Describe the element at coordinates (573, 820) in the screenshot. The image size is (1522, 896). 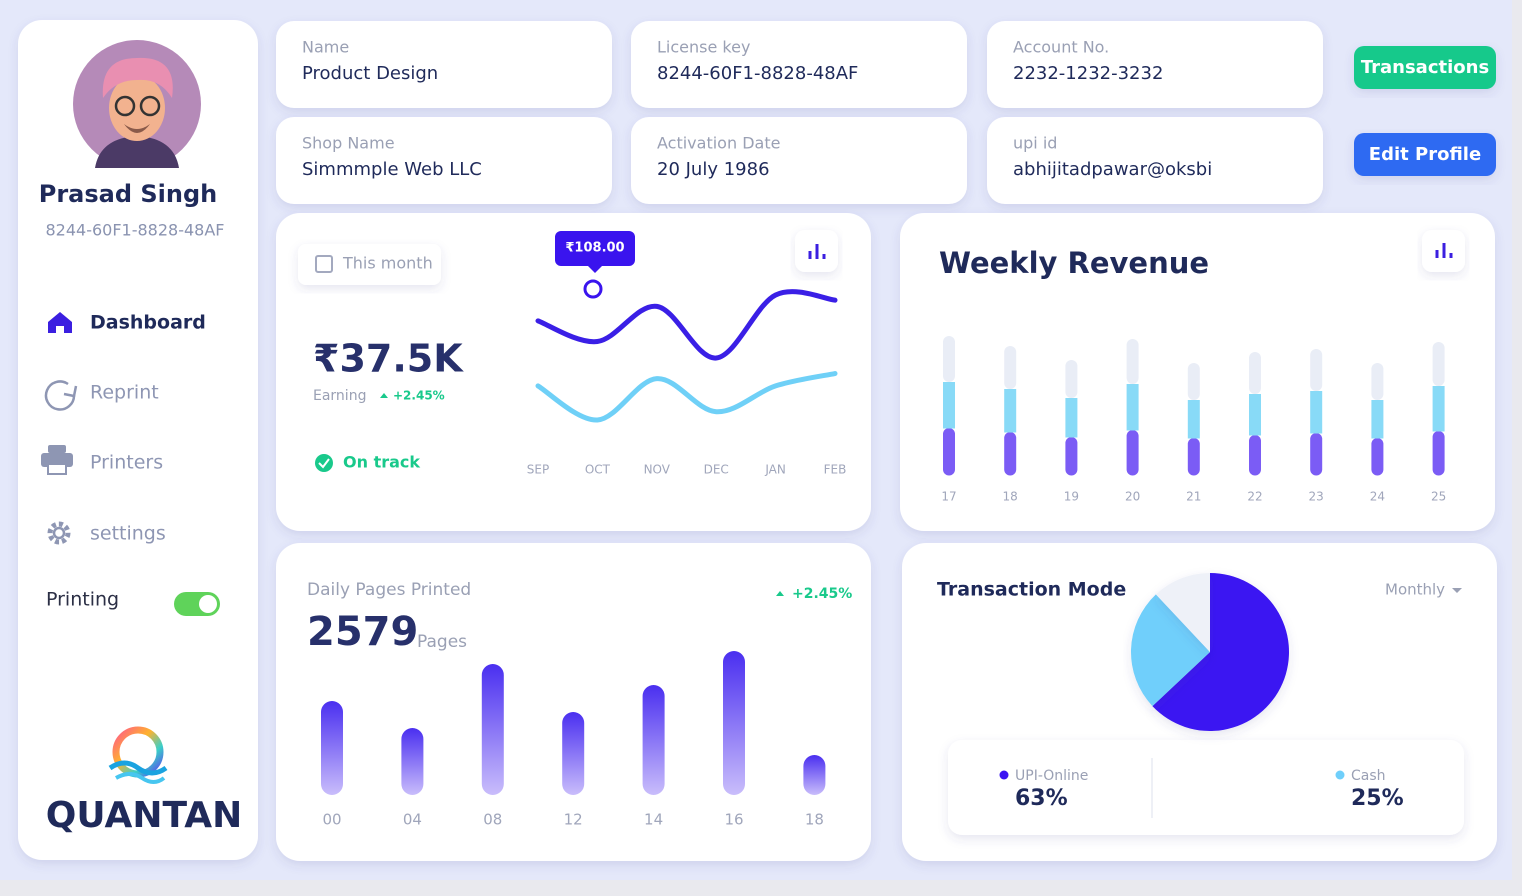
I see `x-tick-label: 12` at that location.